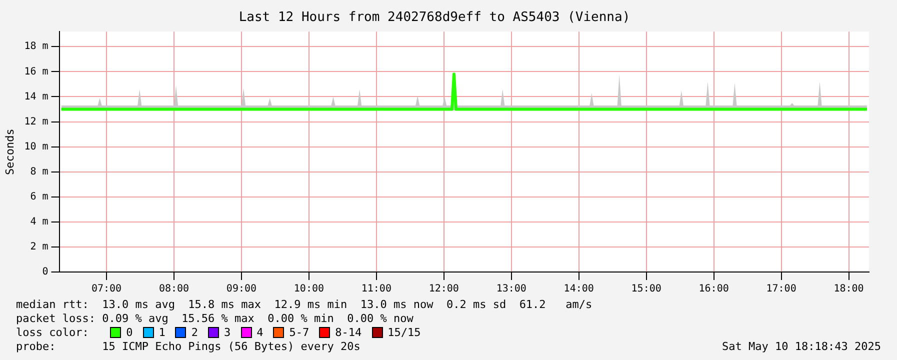 This screenshot has height=360, width=897. What do you see at coordinates (304, 304) in the screenshot?
I see `text: median rtt: 13.0 ms avg 15.8 ms max 12.9 ms min 13.0 ms now 0.2 ms sd 61.2 am/s` at bounding box center [304, 304].